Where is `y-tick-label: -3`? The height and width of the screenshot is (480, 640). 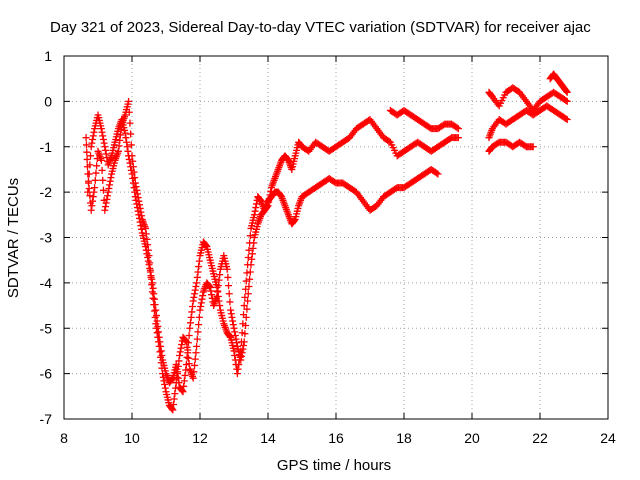 y-tick-label: -3 is located at coordinates (46, 238).